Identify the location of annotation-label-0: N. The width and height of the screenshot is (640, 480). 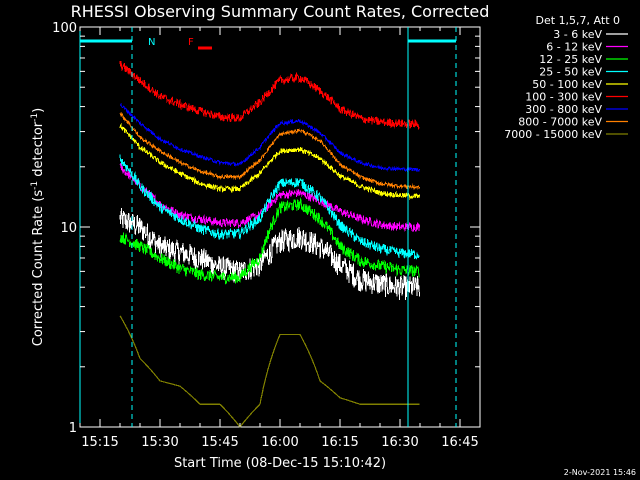
(151, 42).